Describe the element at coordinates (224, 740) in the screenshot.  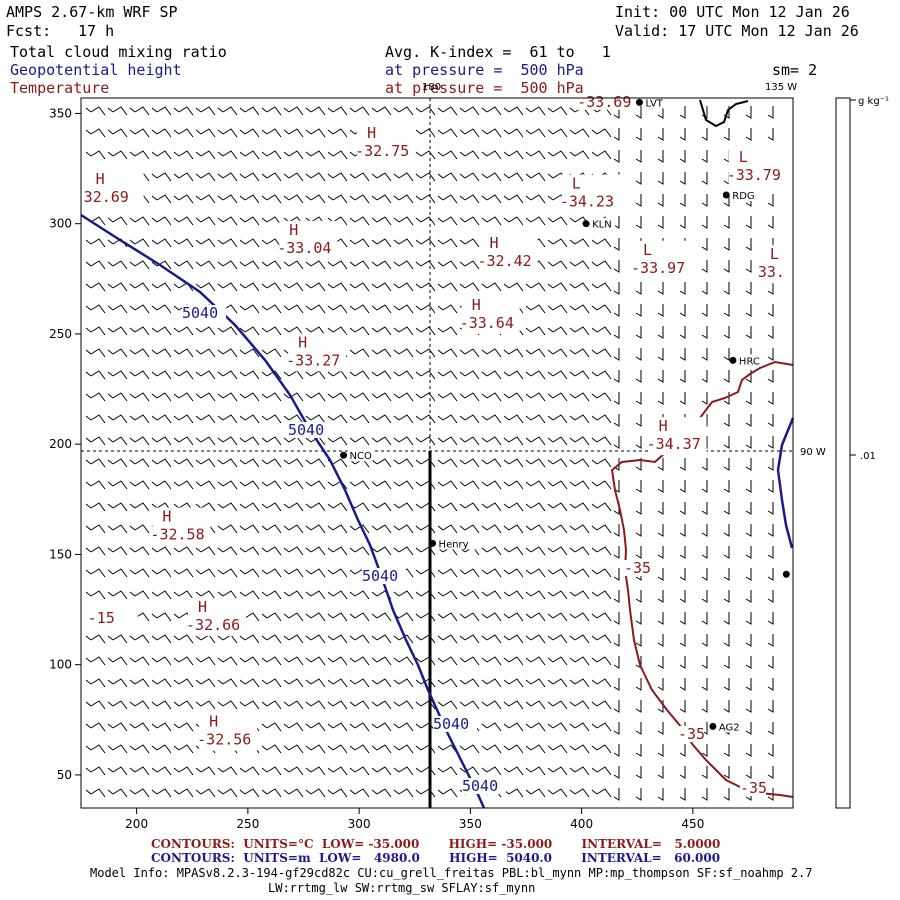
I see `pressure-center-value: -32.56` at that location.